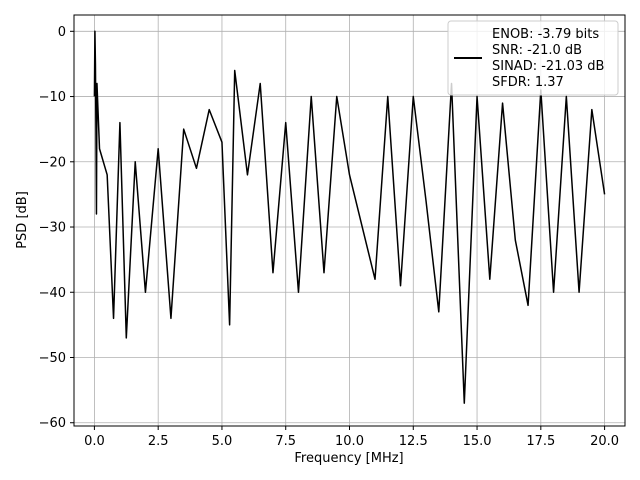 This screenshot has width=640, height=480. I want to click on y-axis-ticks: 0 −10 −20 −30 −40 −50 −60, so click(56, 228).